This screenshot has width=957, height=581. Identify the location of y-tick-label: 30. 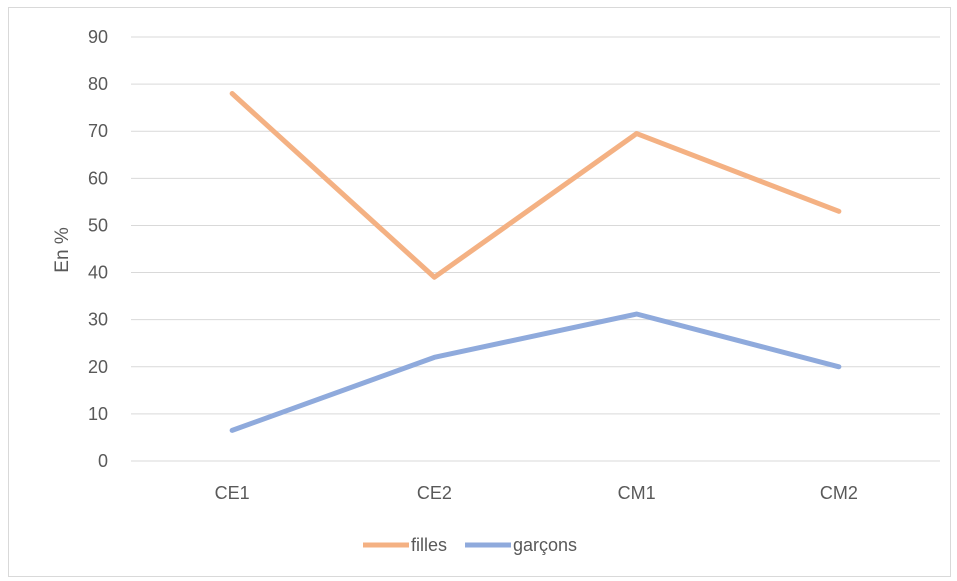
(98, 320).